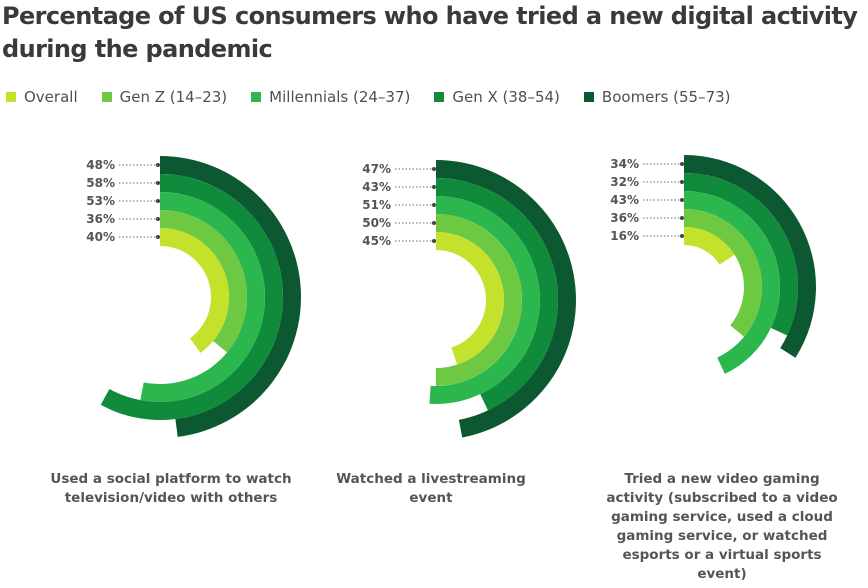 This screenshot has height=588, width=868. I want to click on leader-dot-social-platform-boomers, so click(158, 165).